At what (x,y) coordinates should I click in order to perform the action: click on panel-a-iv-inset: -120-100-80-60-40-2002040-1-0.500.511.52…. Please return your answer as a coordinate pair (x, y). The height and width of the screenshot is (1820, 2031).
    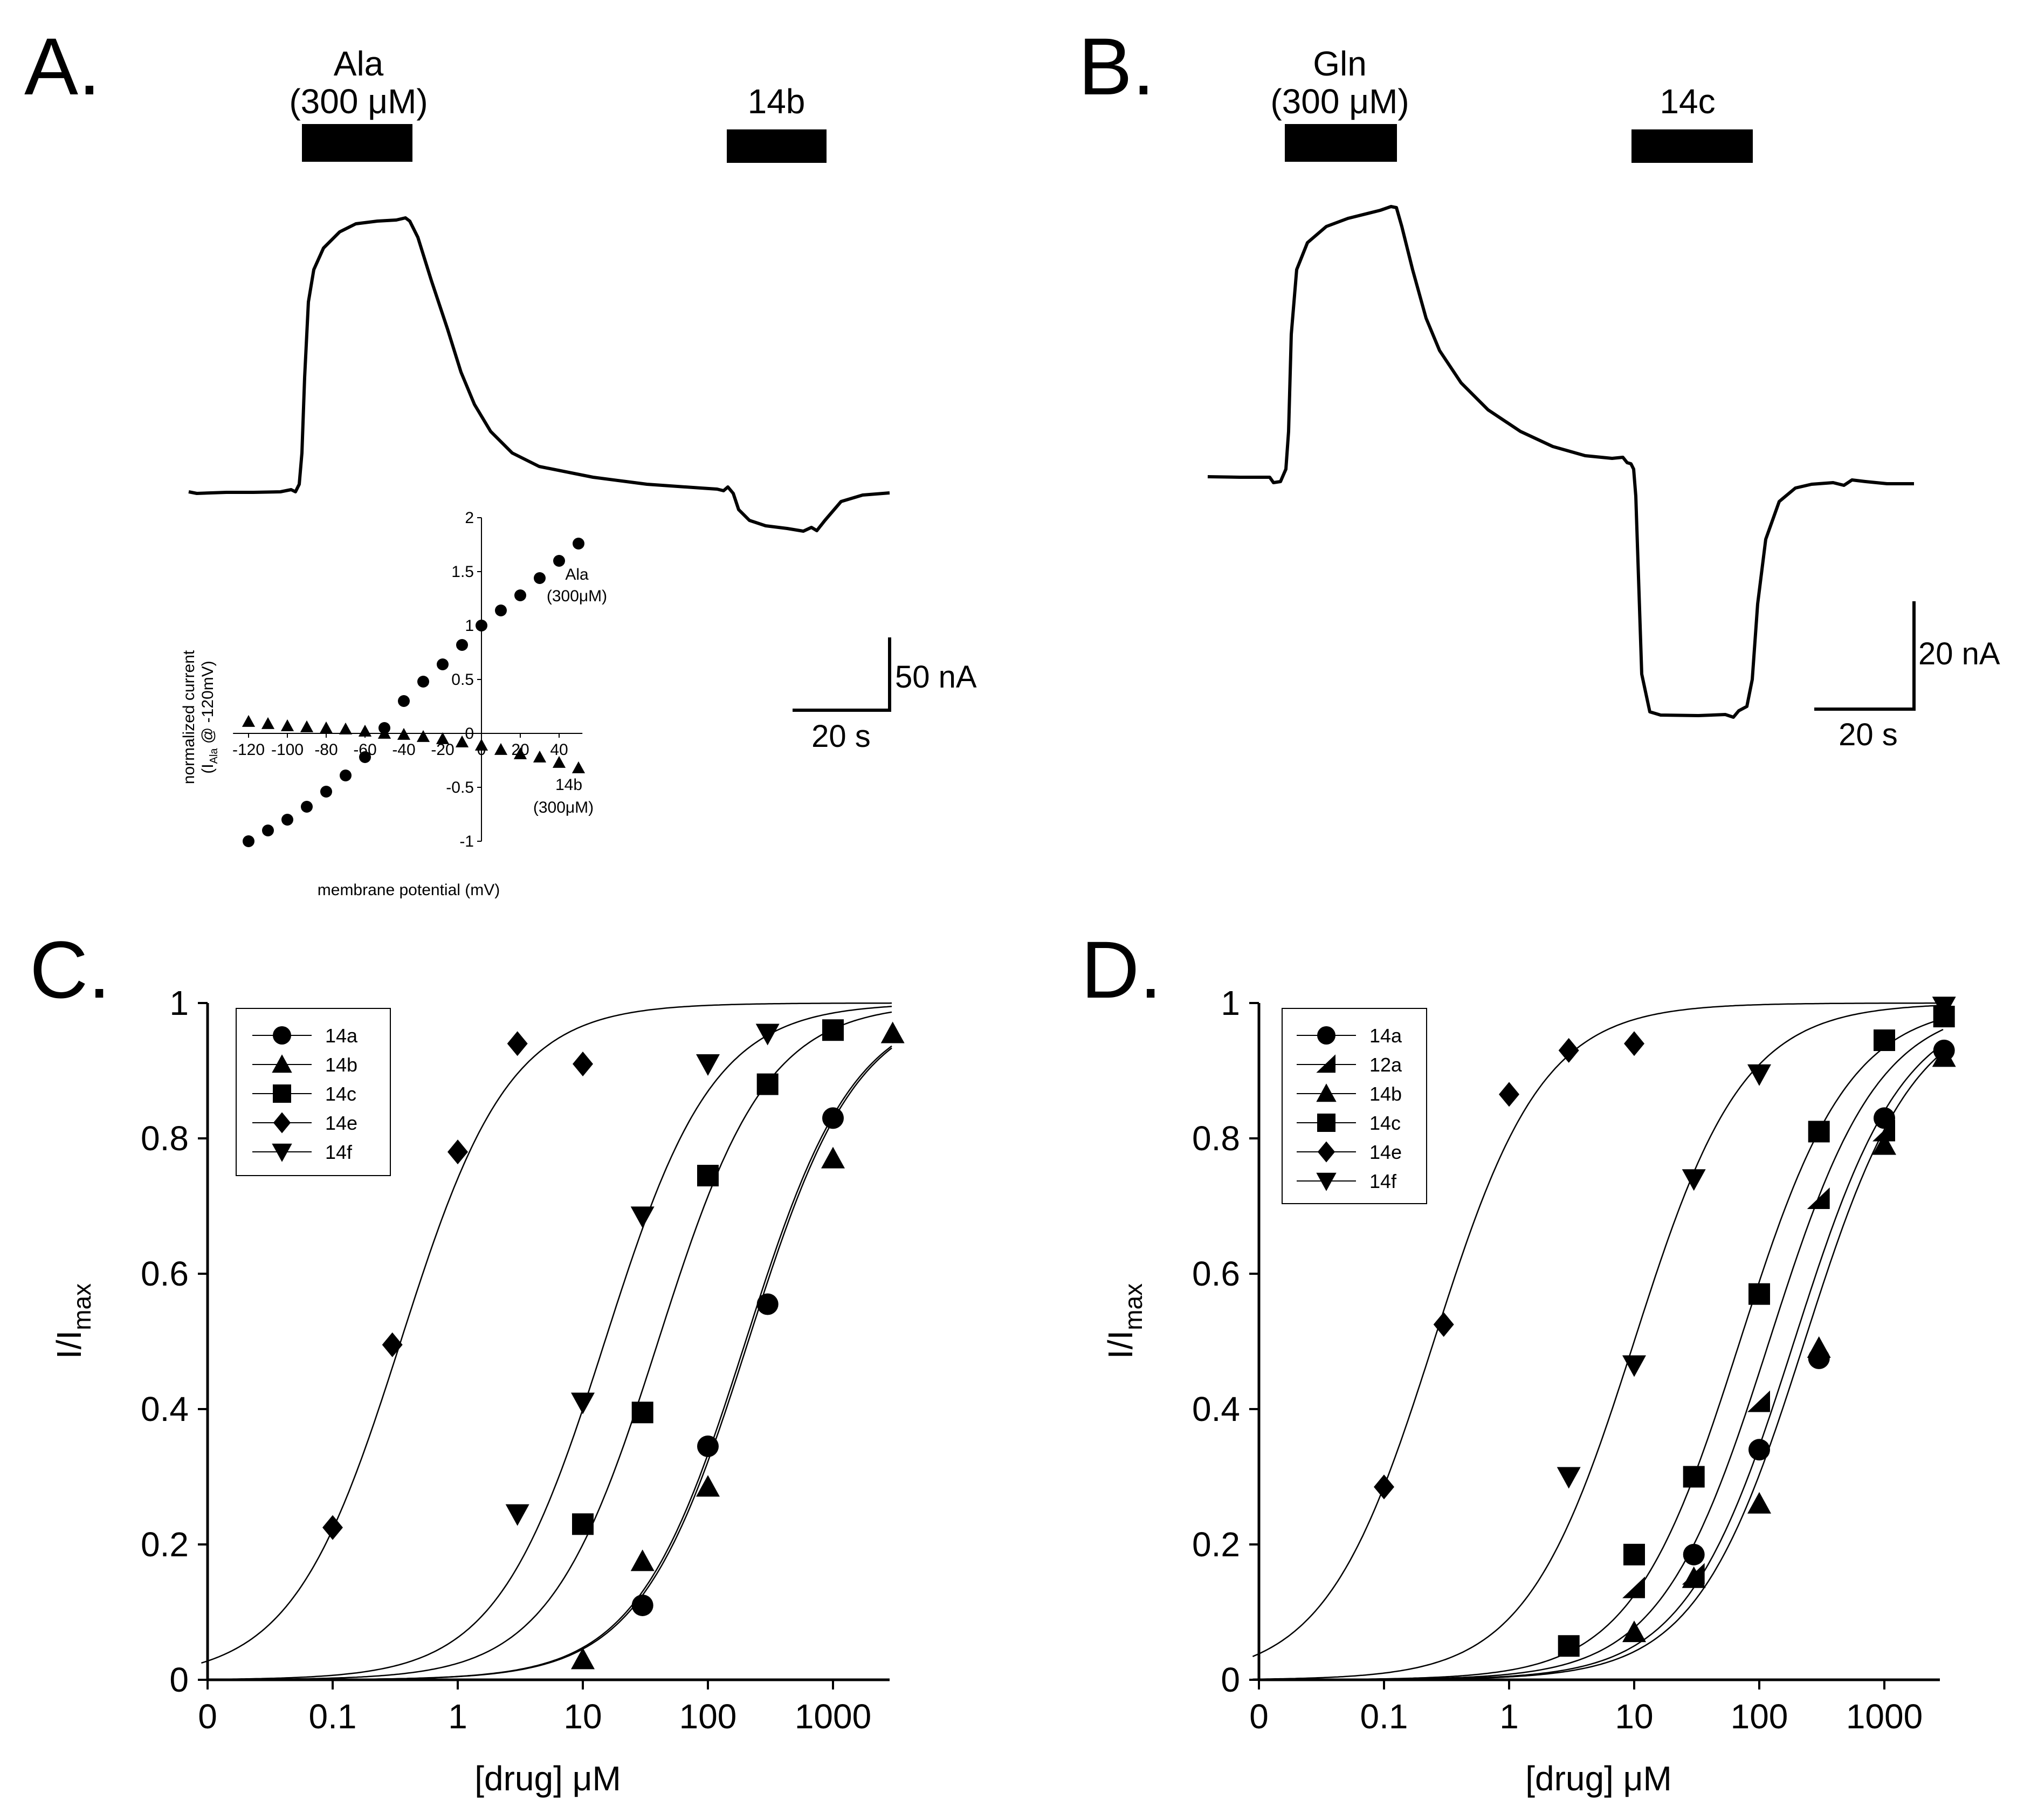
    Looking at the image, I should click on (393, 704).